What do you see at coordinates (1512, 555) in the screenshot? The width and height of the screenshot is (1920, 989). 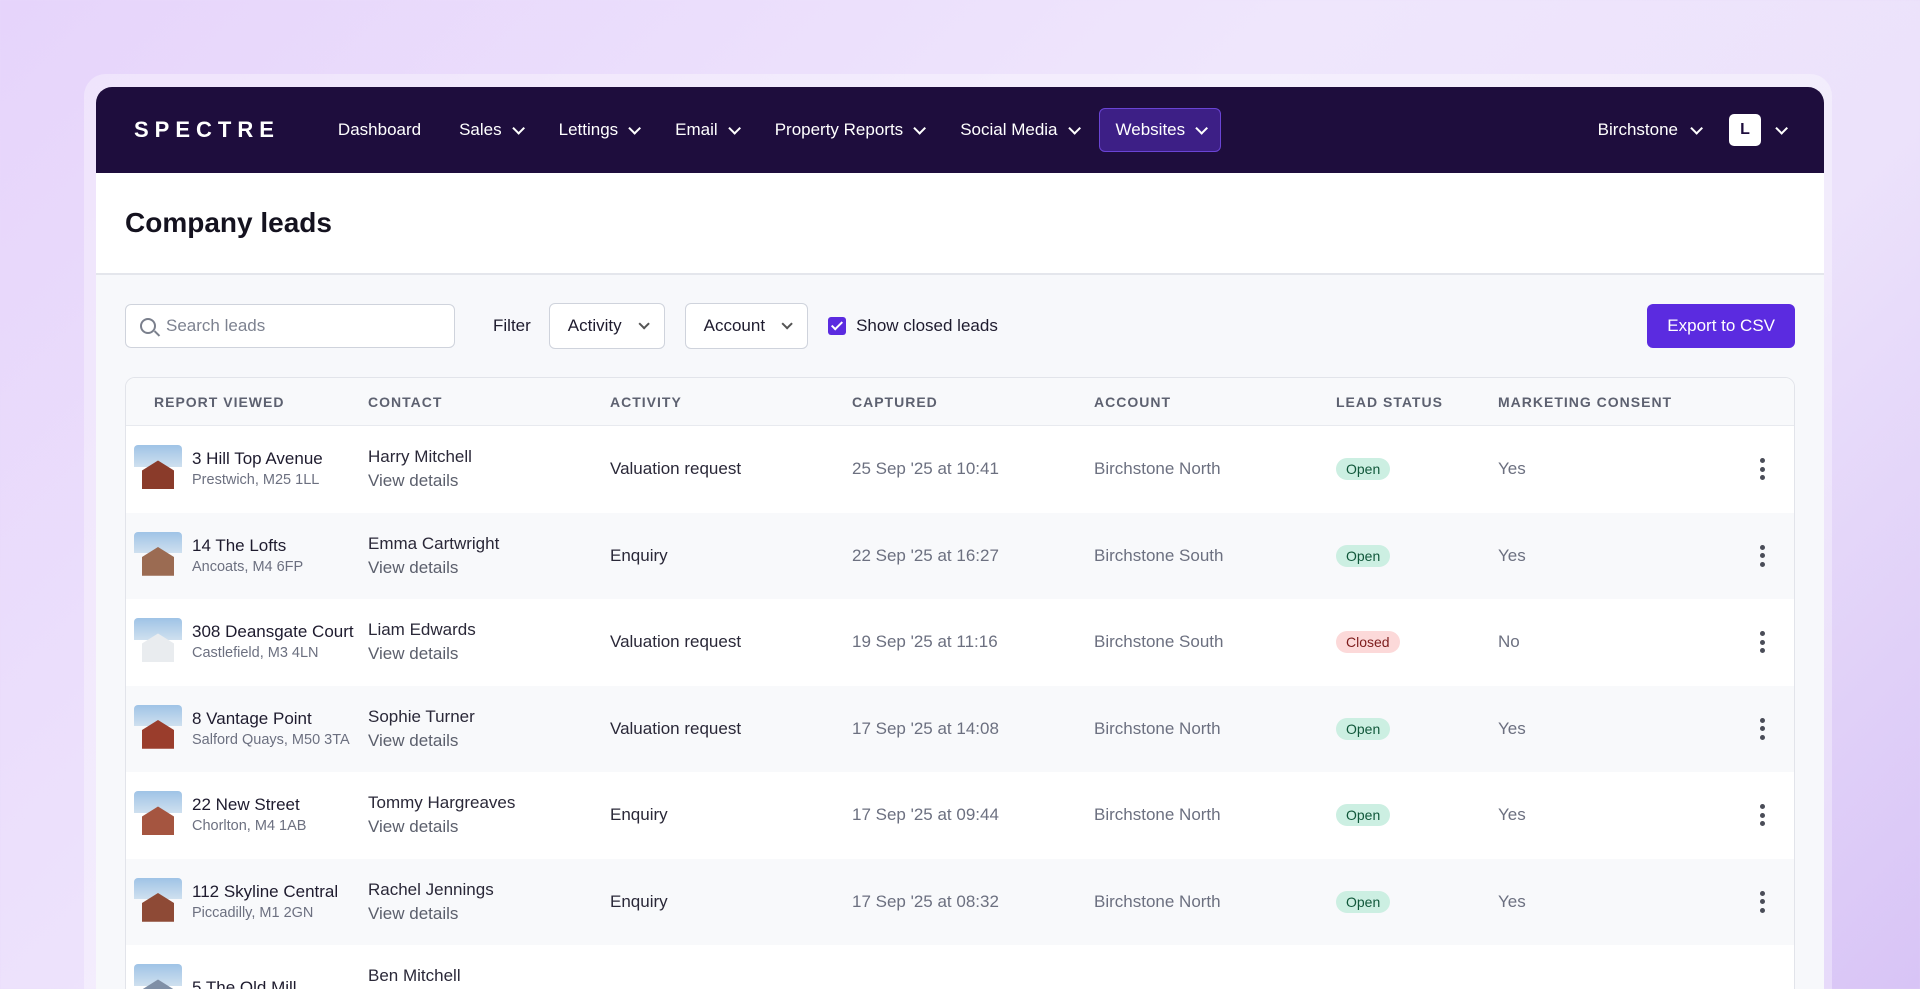 I see `consent-cell: Yes` at bounding box center [1512, 555].